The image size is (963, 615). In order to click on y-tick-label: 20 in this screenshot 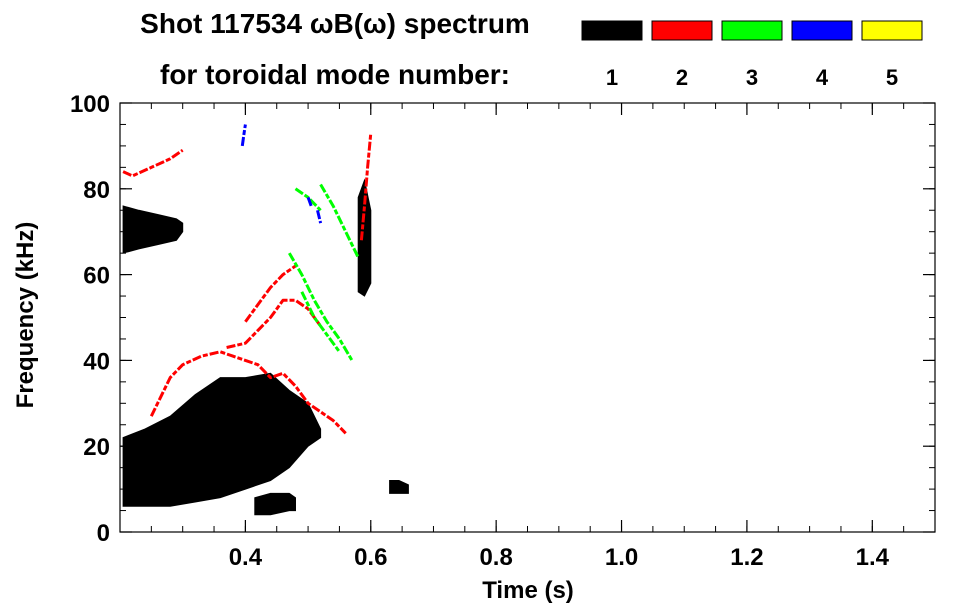, I will do `click(96, 447)`.